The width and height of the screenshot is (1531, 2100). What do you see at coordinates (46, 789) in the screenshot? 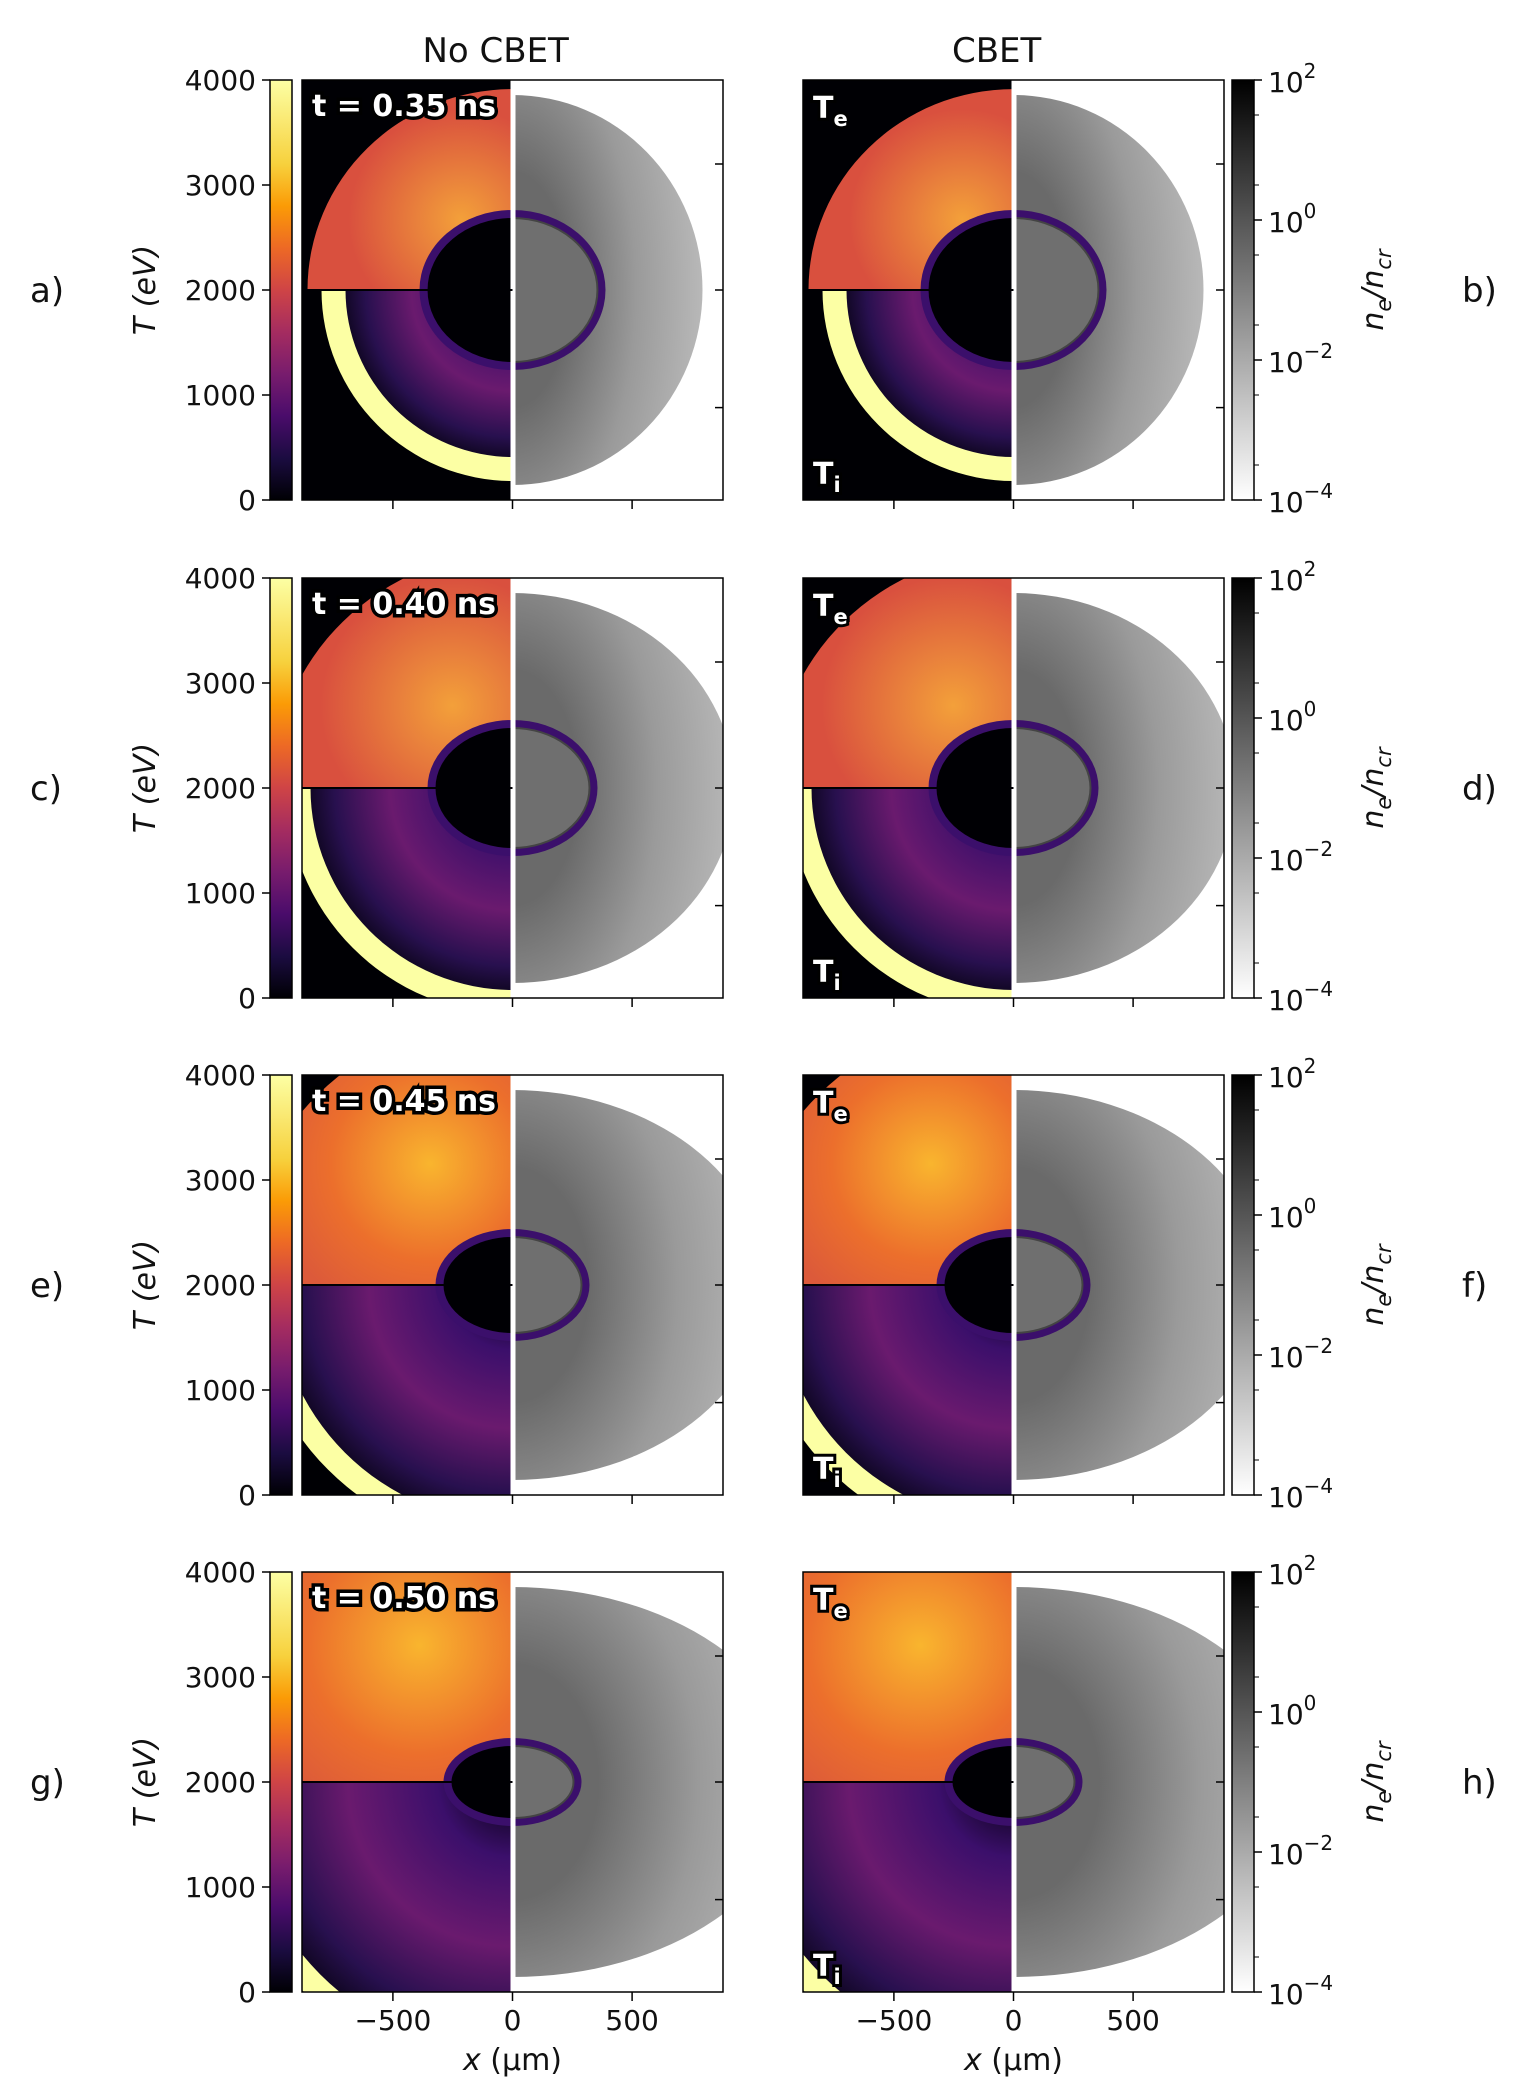
I see `panel-letter: c)` at bounding box center [46, 789].